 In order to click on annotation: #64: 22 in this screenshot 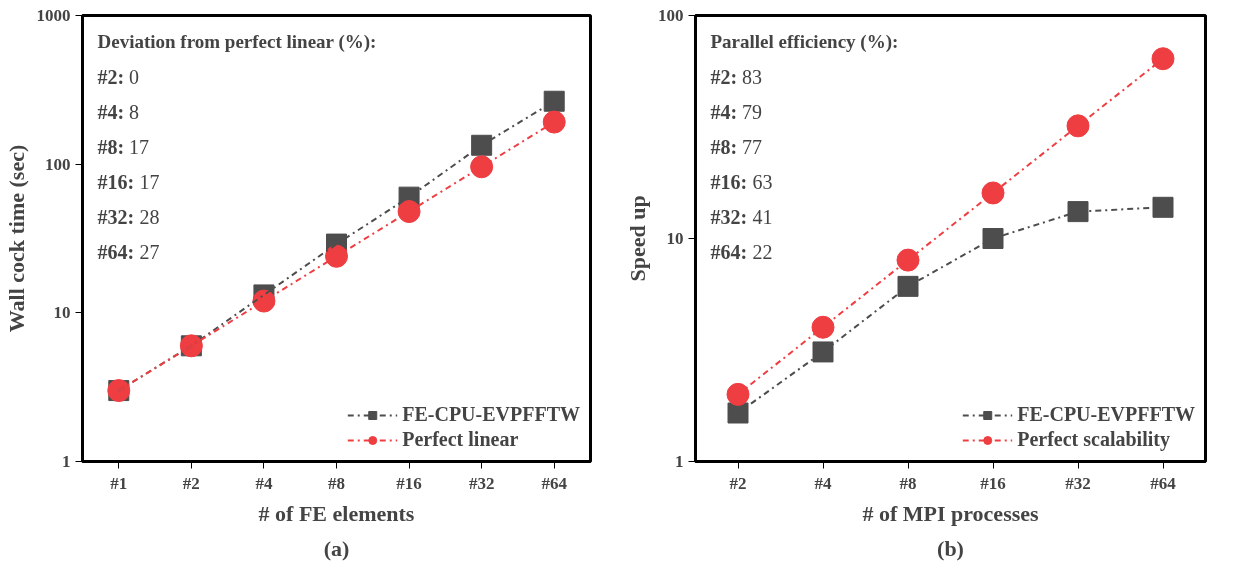, I will do `click(741, 251)`.